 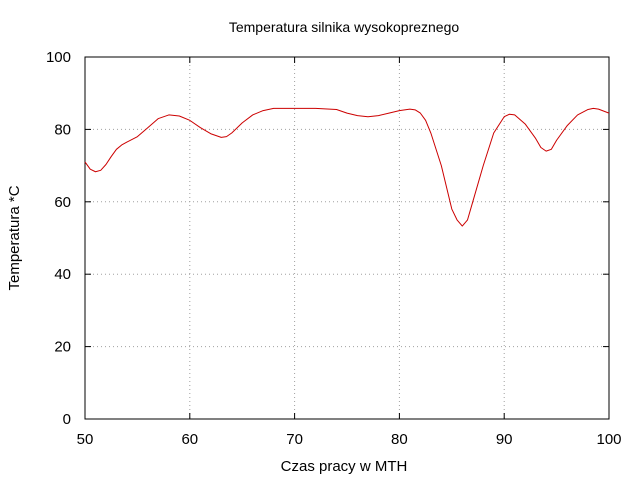 What do you see at coordinates (62, 274) in the screenshot?
I see `y-tick-label: 40` at bounding box center [62, 274].